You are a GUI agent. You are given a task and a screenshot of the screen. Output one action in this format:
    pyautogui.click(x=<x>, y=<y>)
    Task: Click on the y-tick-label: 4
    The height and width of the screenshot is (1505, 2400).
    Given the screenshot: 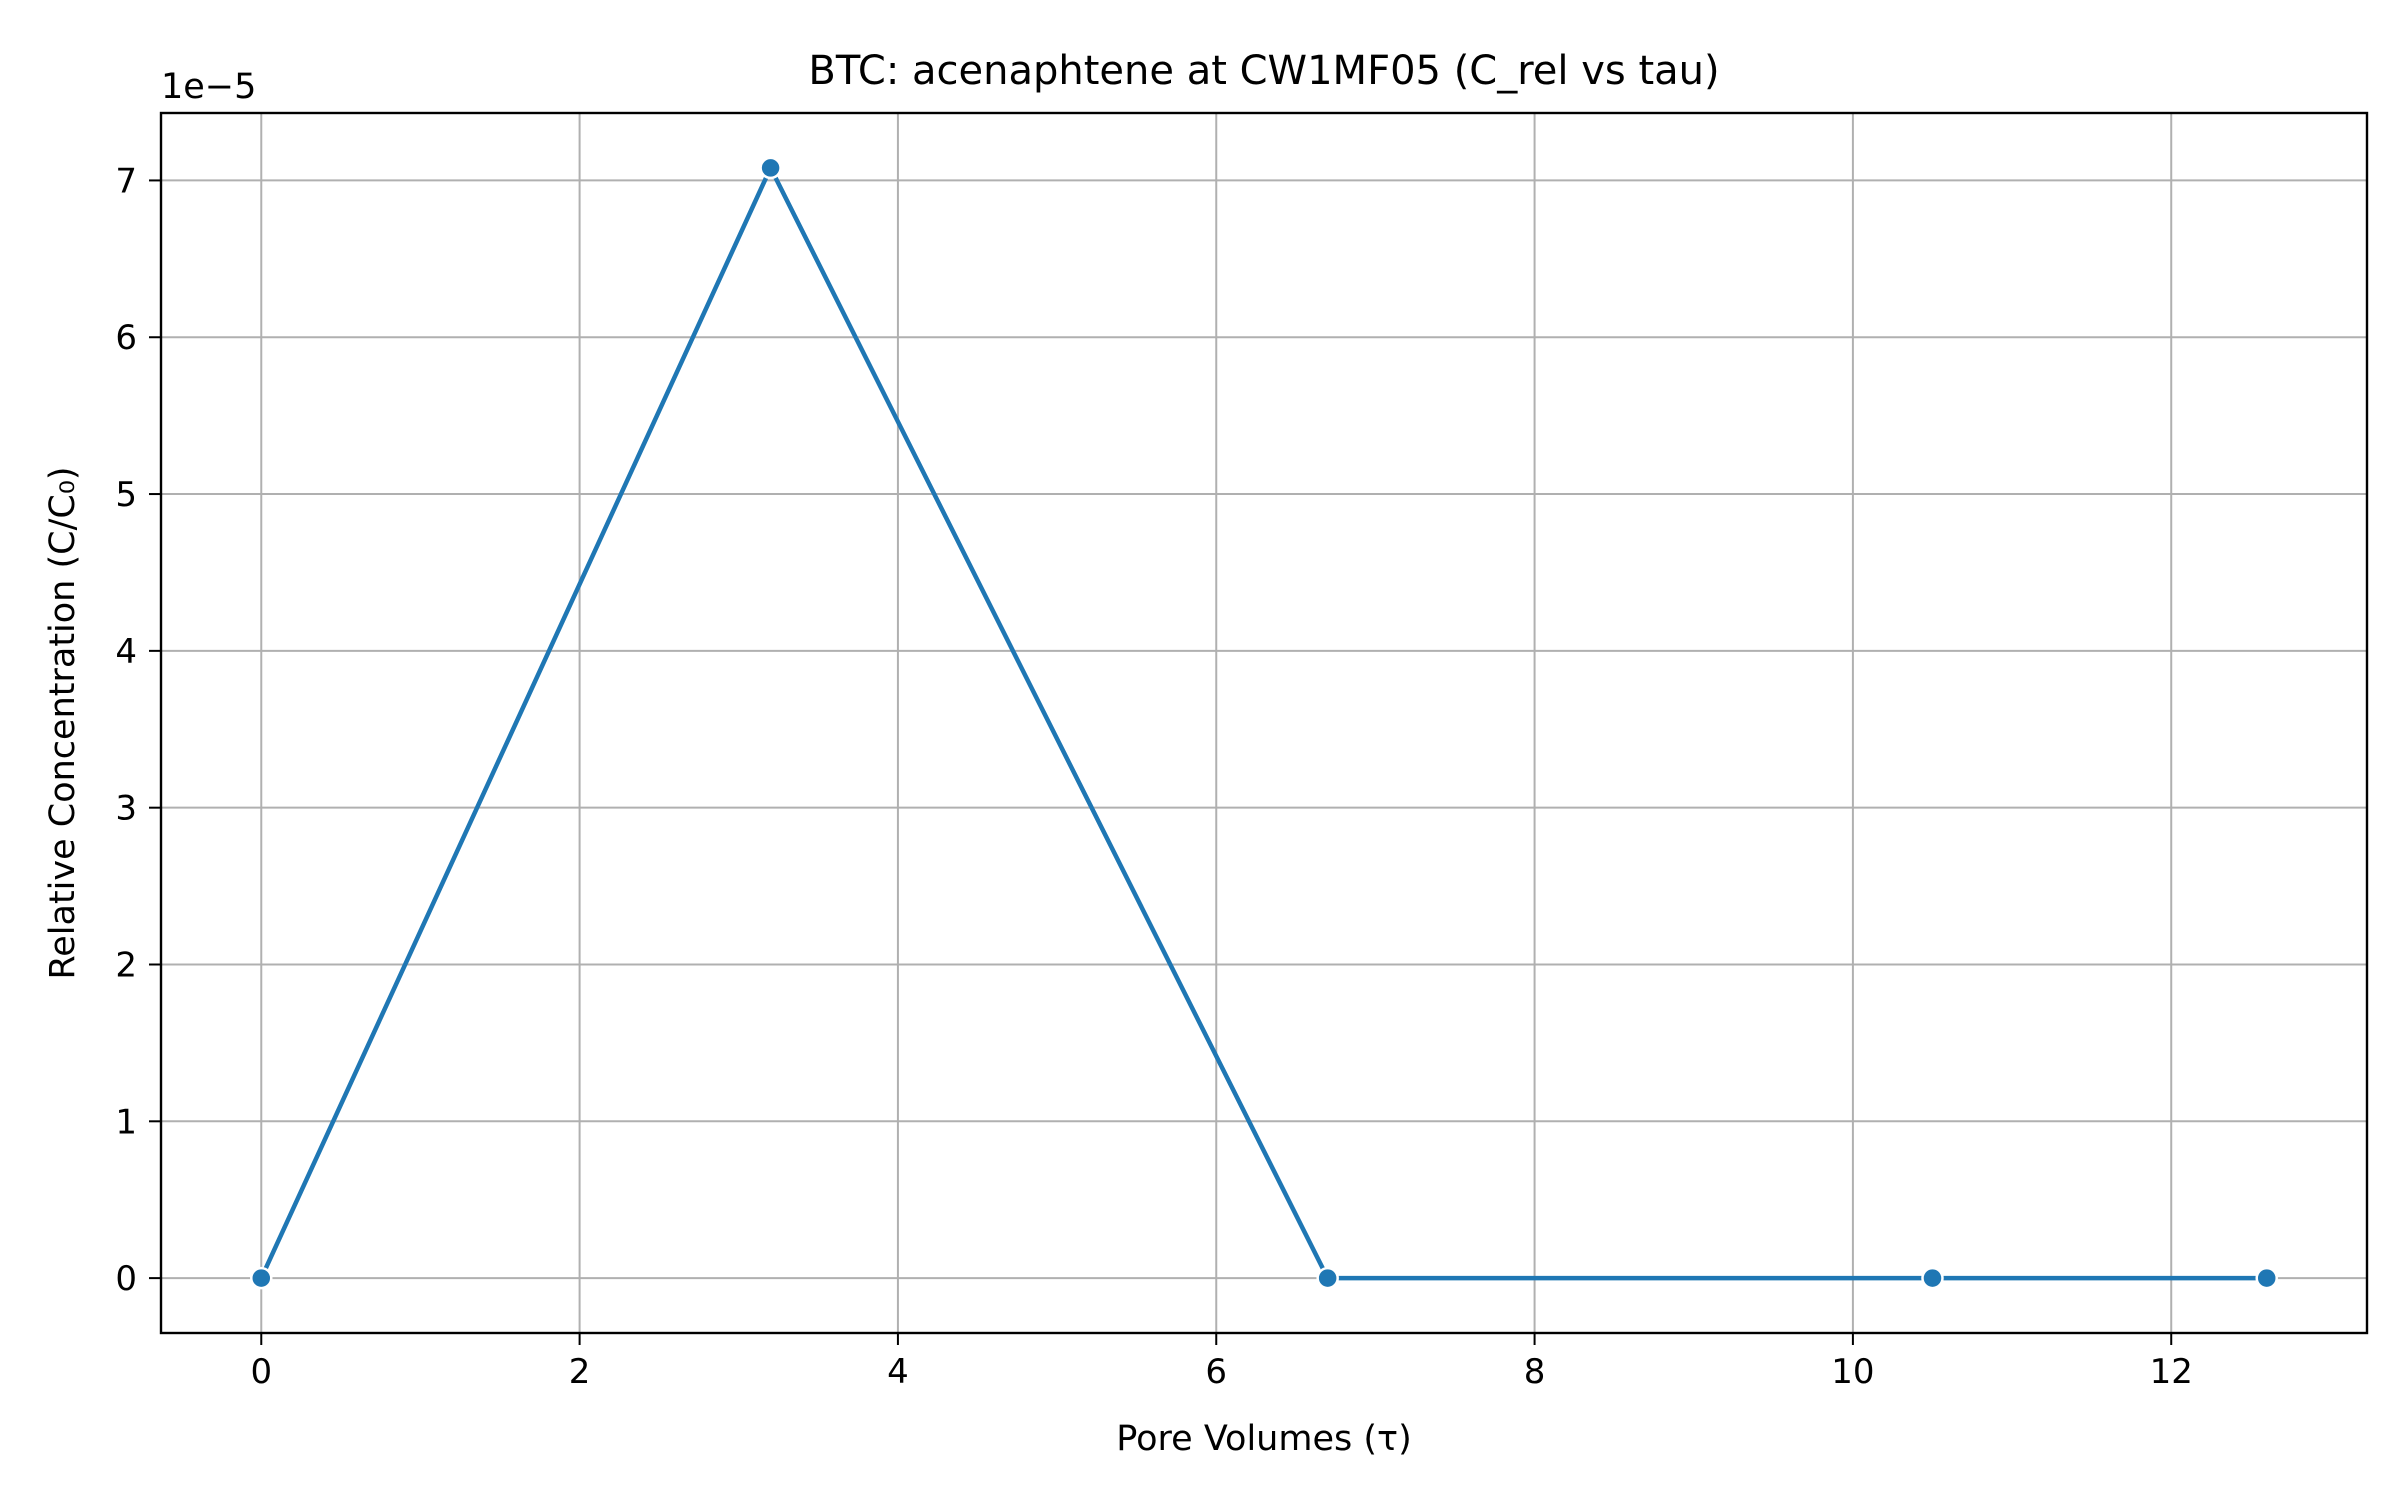 What is the action you would take?
    pyautogui.click(x=126, y=652)
    